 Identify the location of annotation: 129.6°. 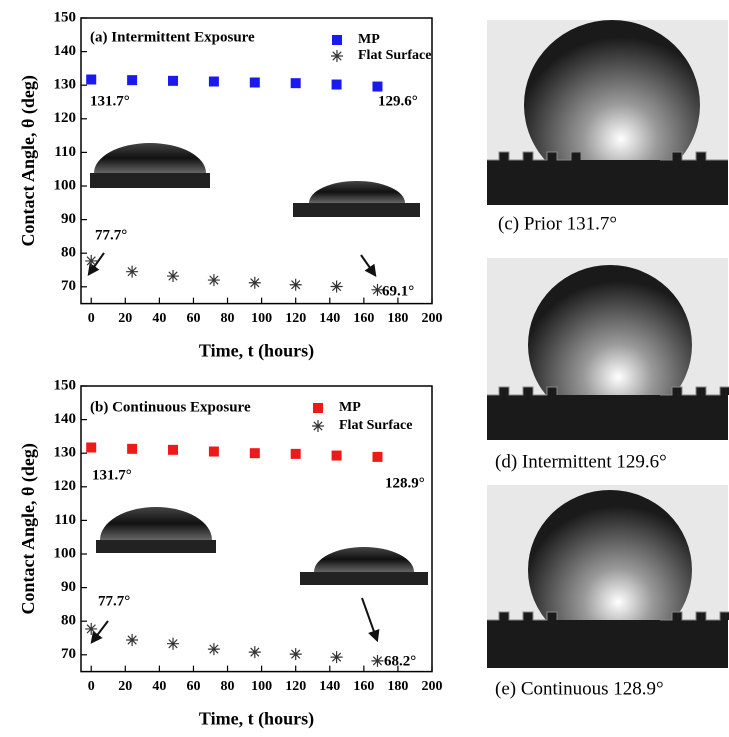
(398, 101).